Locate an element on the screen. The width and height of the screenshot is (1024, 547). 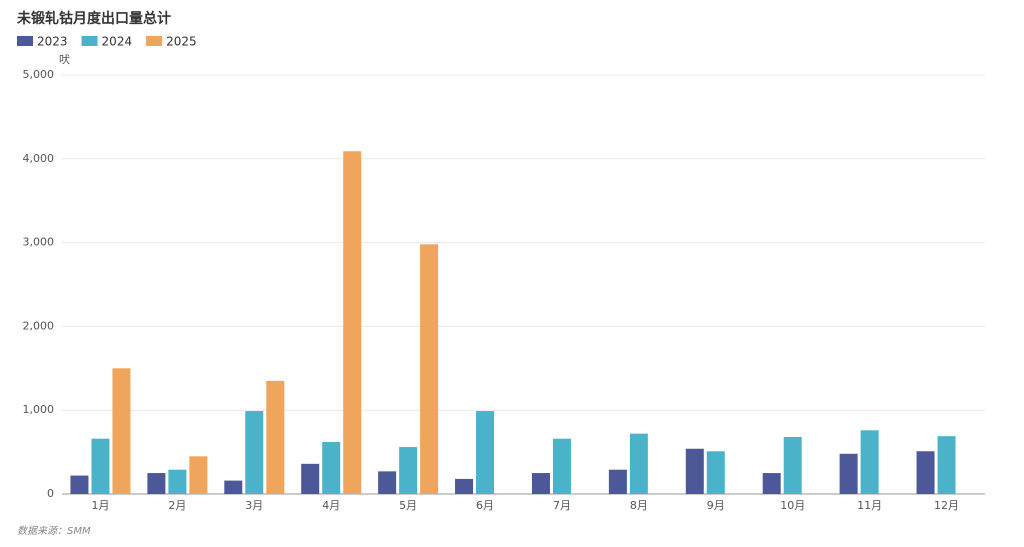
chart-title: 未锻轧钴月度出口量总计 is located at coordinates (94, 18).